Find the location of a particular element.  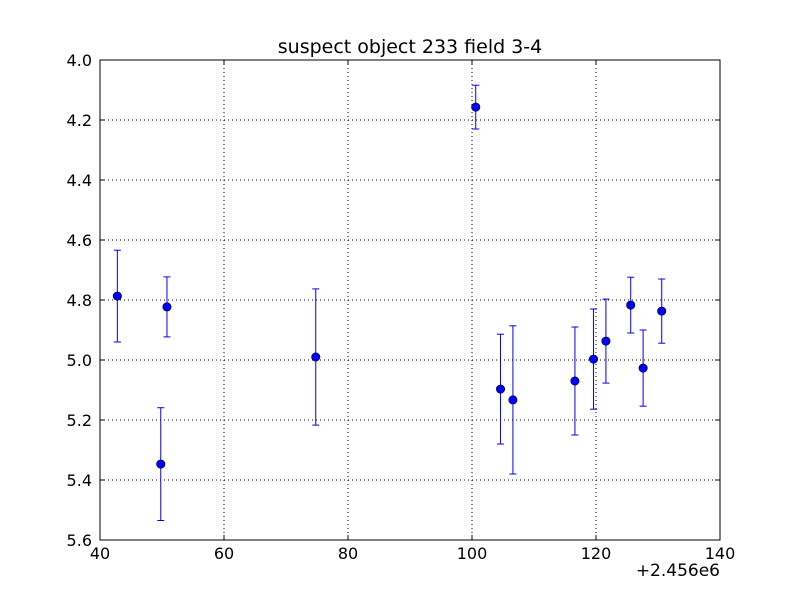

y-tick-label: 5.6 is located at coordinates (79, 540).